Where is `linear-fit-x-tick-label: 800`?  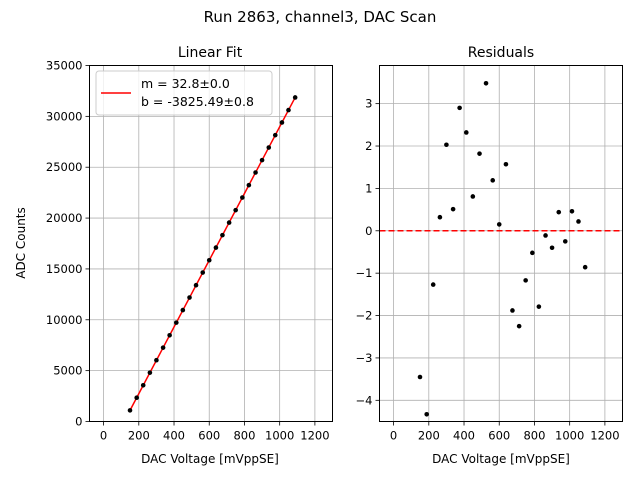 linear-fit-x-tick-label: 800 is located at coordinates (244, 436).